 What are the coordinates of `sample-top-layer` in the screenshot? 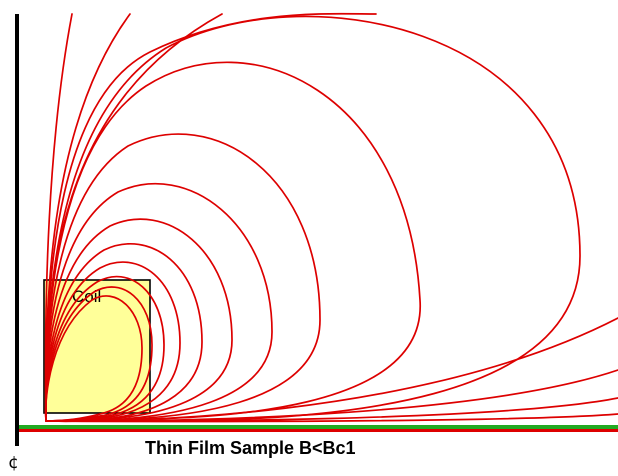 It's located at (318, 427).